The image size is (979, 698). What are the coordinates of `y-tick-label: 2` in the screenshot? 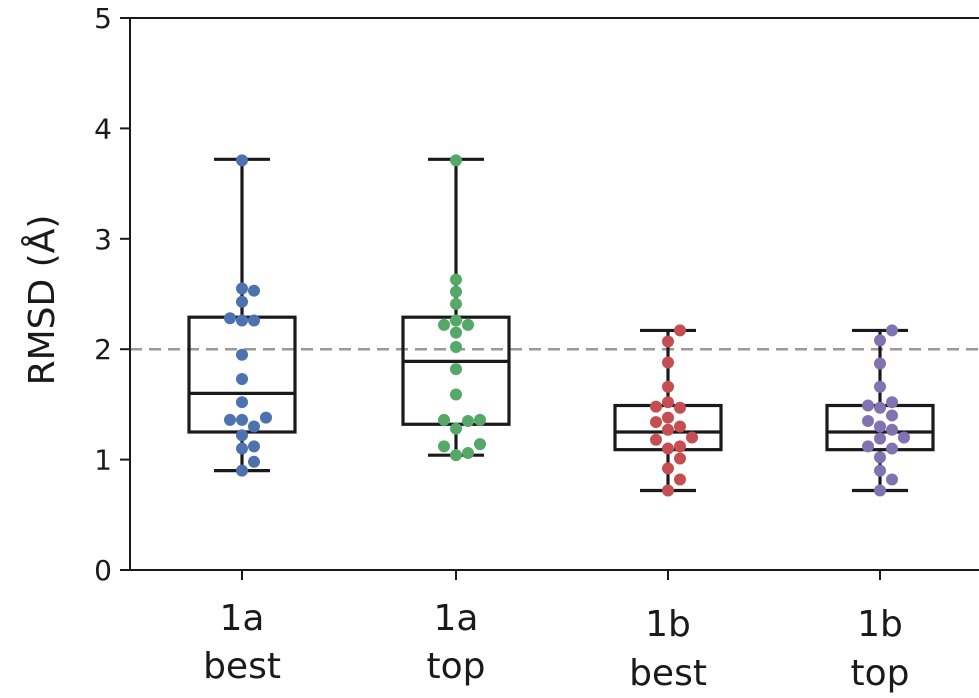 It's located at (103, 349).